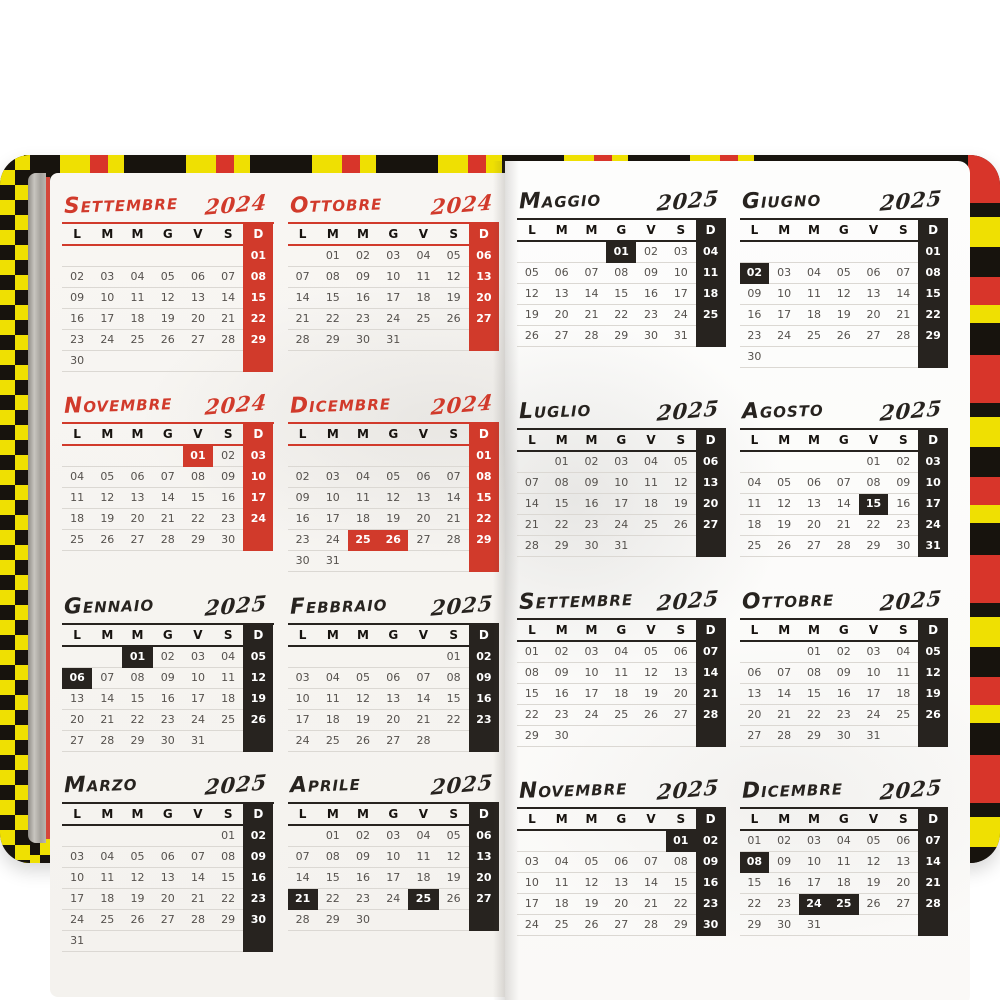 The image size is (1000, 1000). Describe the element at coordinates (77, 520) in the screenshot. I see `day-18: 18` at that location.